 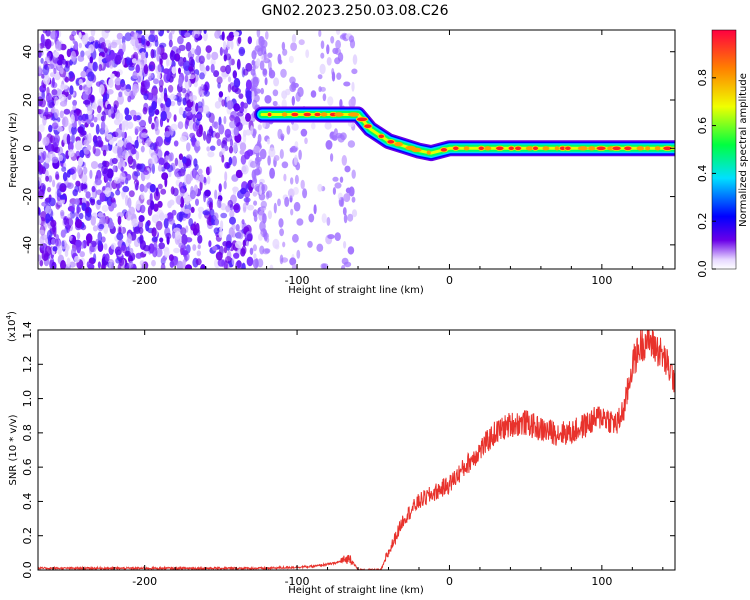 What do you see at coordinates (702, 126) in the screenshot?
I see `colorbar-tick-label: 0.6` at bounding box center [702, 126].